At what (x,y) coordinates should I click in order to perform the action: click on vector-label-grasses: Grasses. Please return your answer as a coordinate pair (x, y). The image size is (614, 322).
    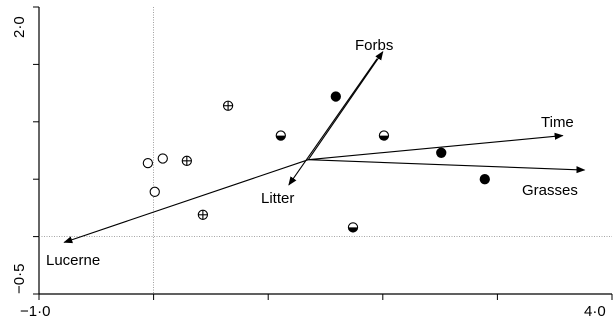
    Looking at the image, I should click on (550, 190).